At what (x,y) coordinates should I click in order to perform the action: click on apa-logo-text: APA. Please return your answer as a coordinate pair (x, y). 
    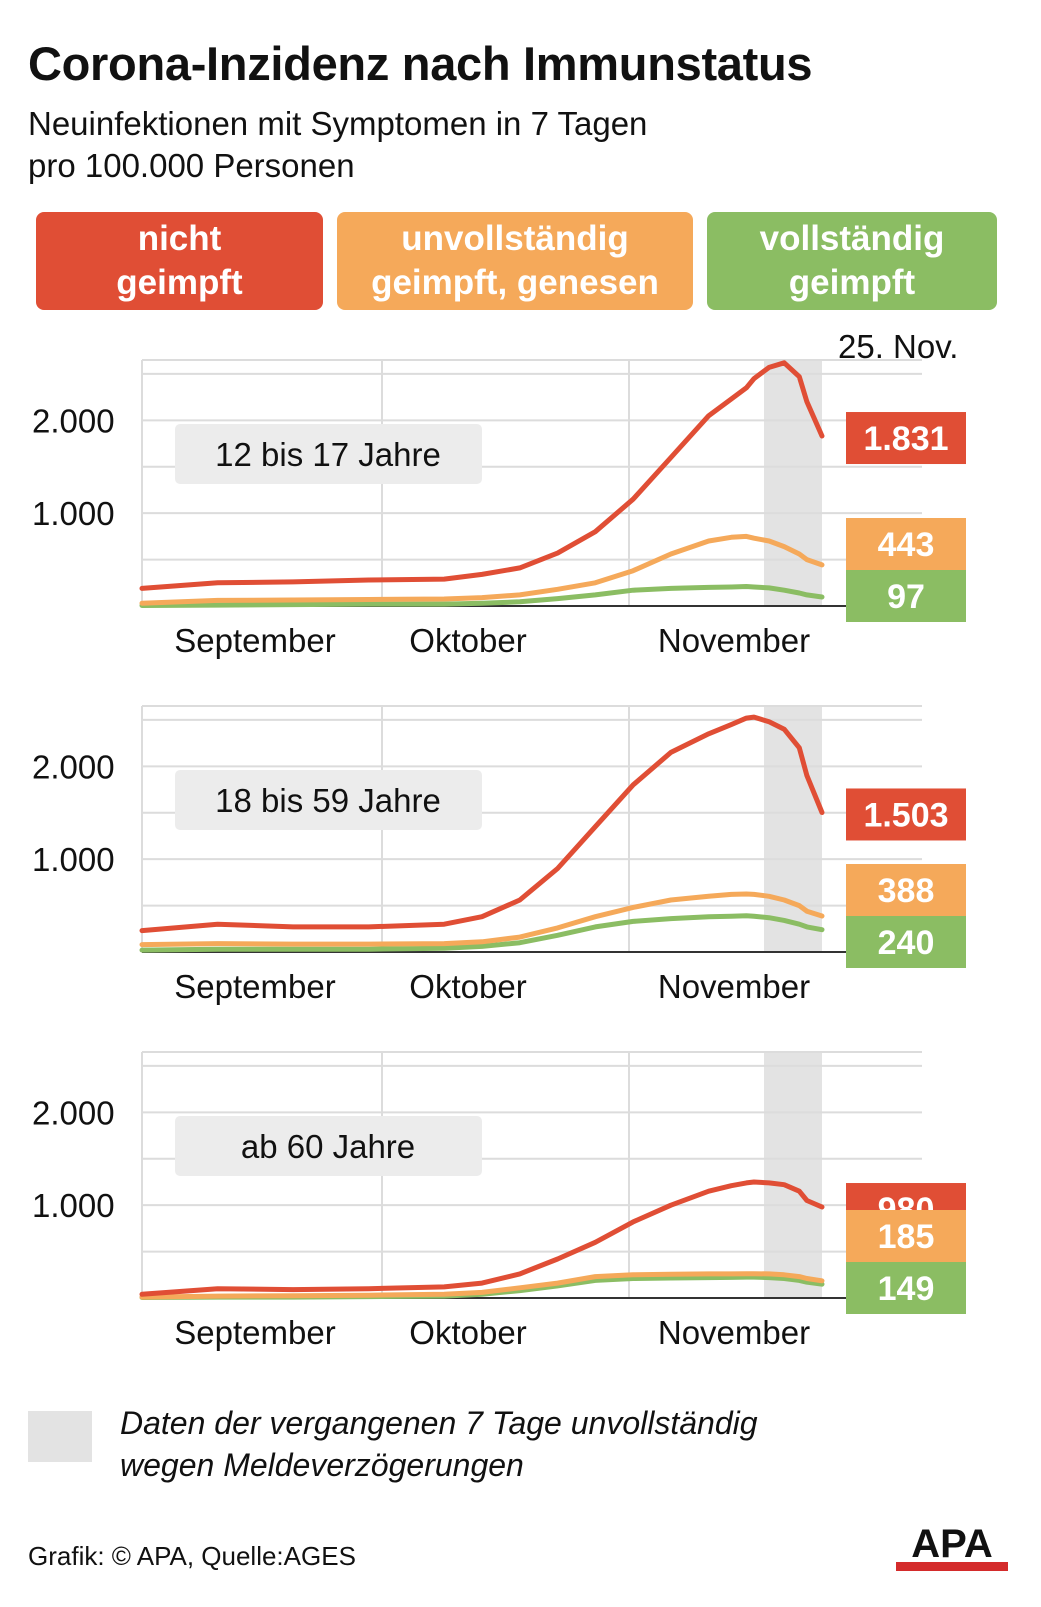
    Looking at the image, I should click on (951, 1544).